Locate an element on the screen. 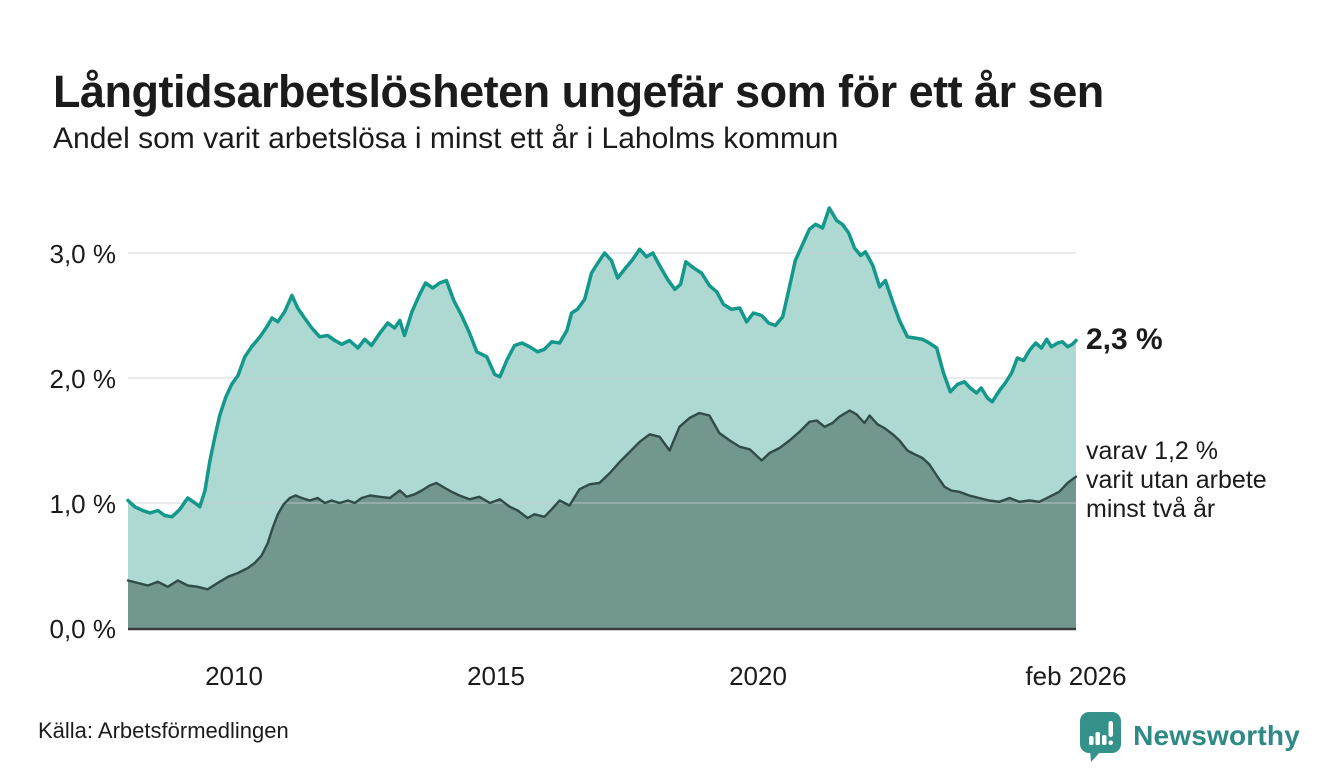 The width and height of the screenshot is (1340, 780). x-tick-label: 2020 is located at coordinates (758, 676).